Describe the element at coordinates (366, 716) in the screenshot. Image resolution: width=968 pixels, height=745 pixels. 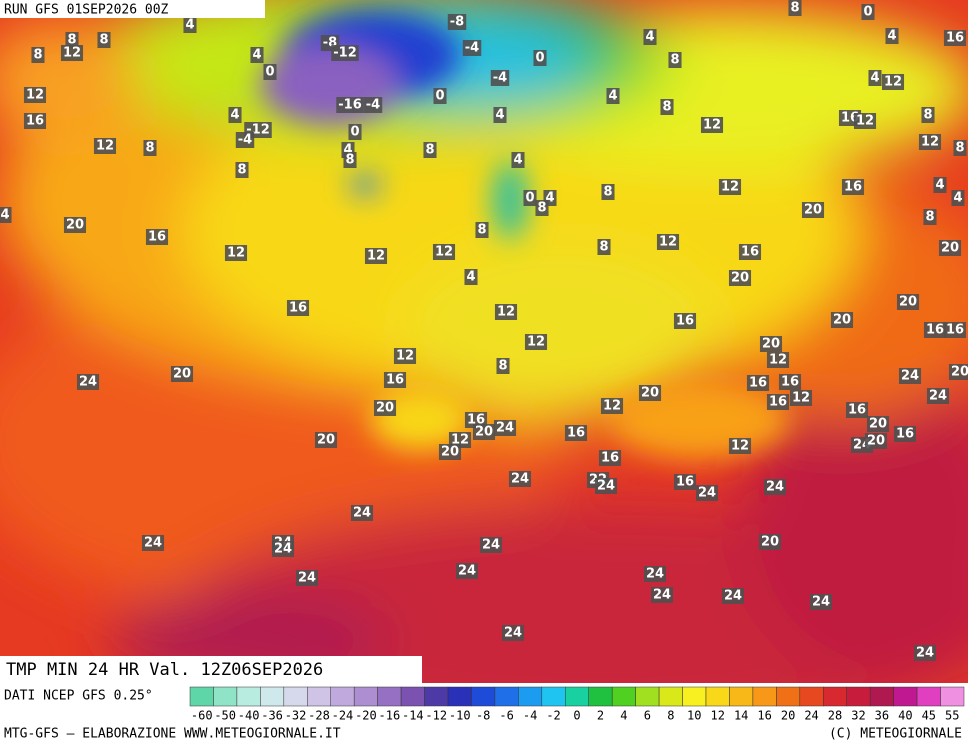
I see `colorbar-label: -20` at that location.